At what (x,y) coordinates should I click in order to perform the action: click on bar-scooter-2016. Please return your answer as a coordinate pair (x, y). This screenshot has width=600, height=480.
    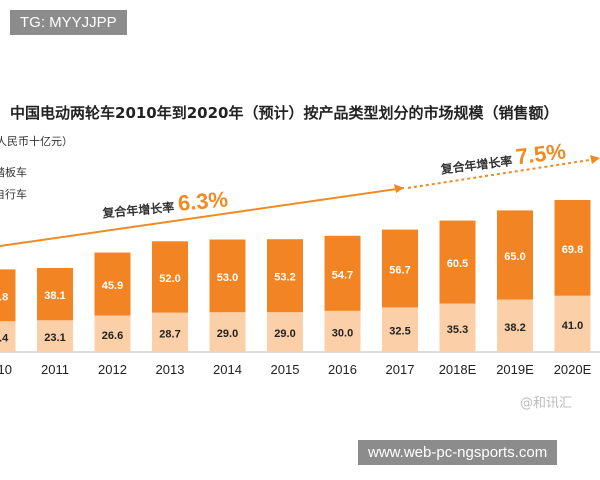
    Looking at the image, I should click on (342, 273).